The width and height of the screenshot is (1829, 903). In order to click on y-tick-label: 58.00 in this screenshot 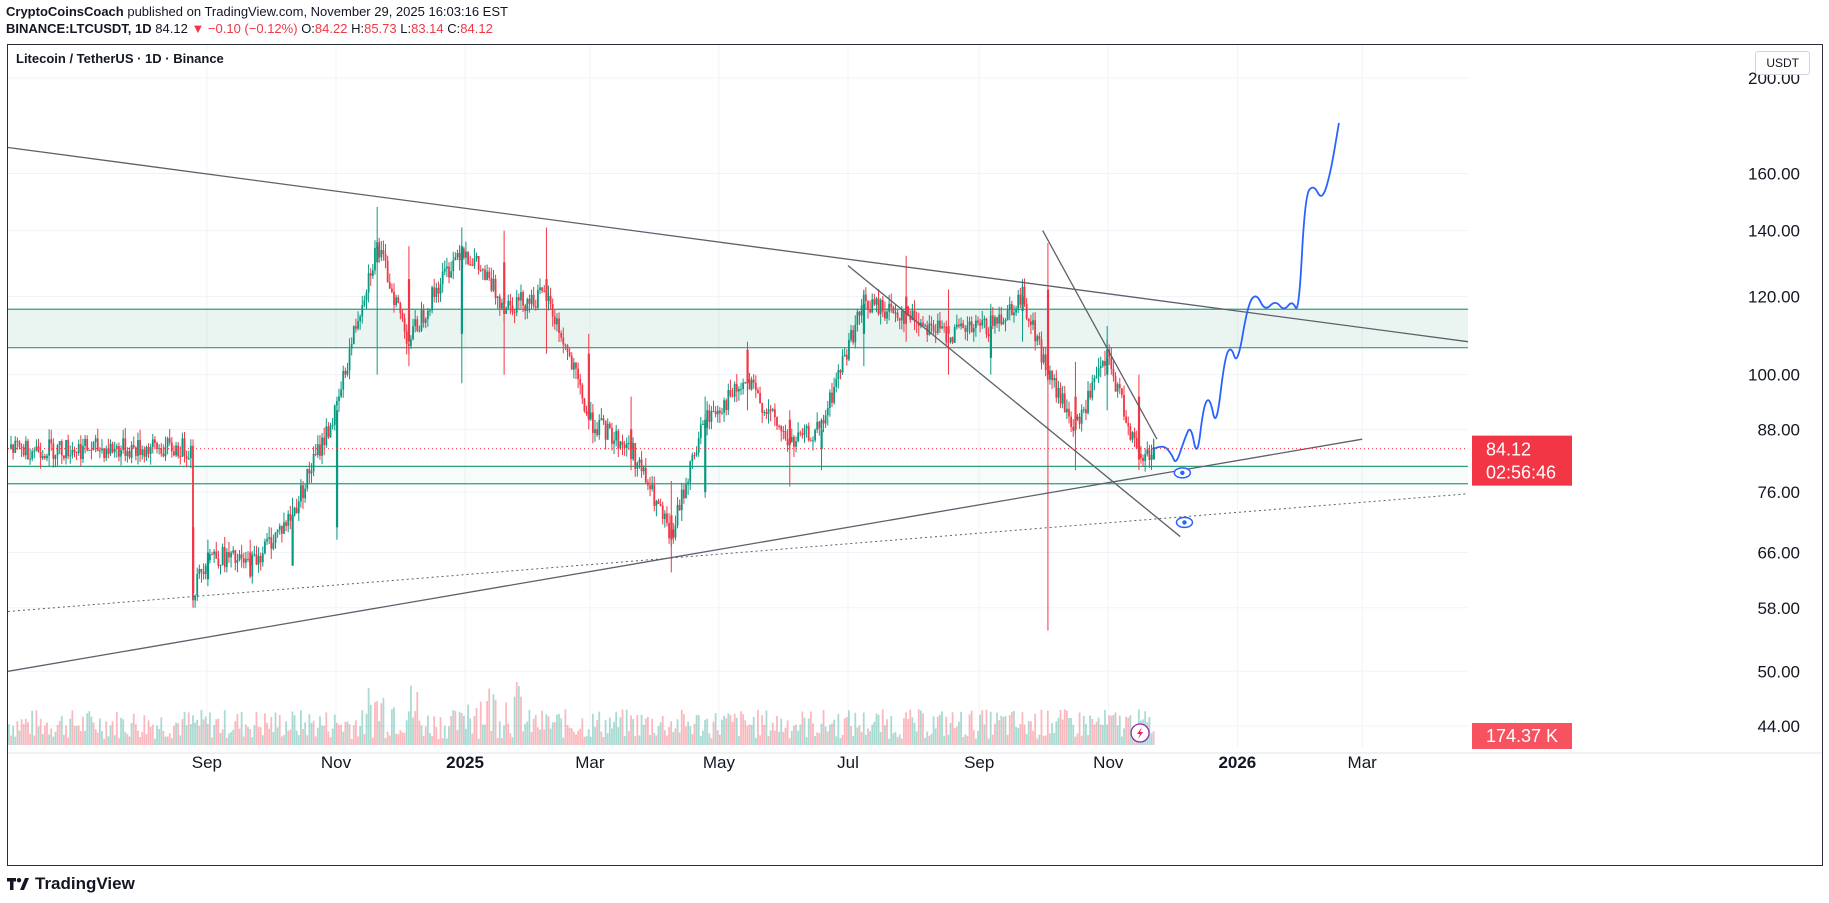, I will do `click(1778, 608)`.